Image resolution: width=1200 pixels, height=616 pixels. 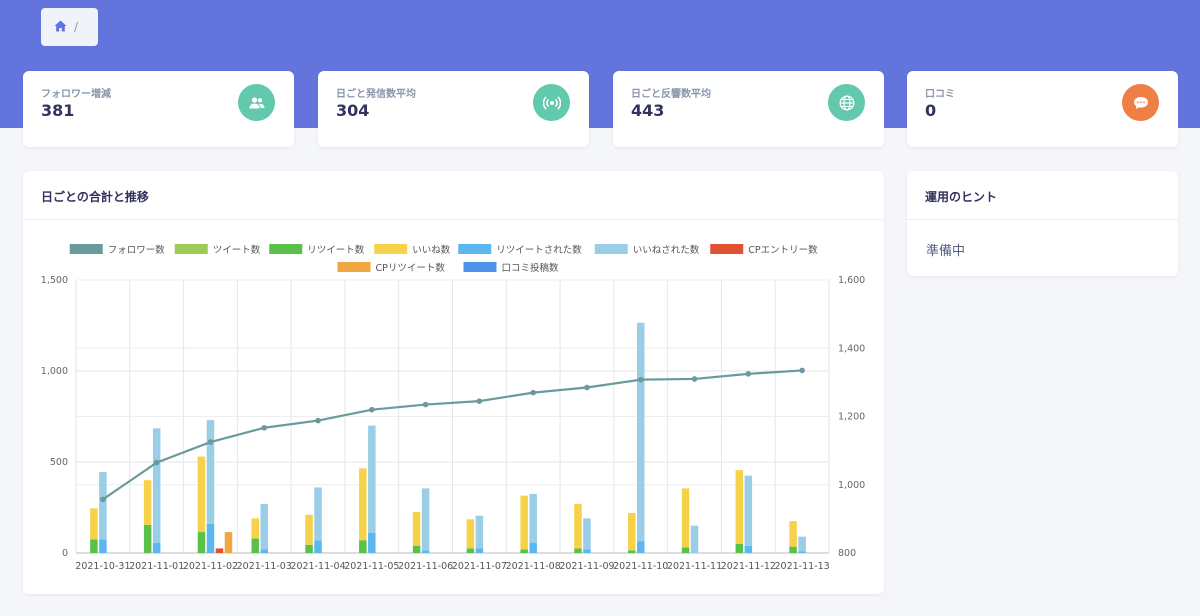 I want to click on x-tick-label: 2021-11-03, so click(x=264, y=566).